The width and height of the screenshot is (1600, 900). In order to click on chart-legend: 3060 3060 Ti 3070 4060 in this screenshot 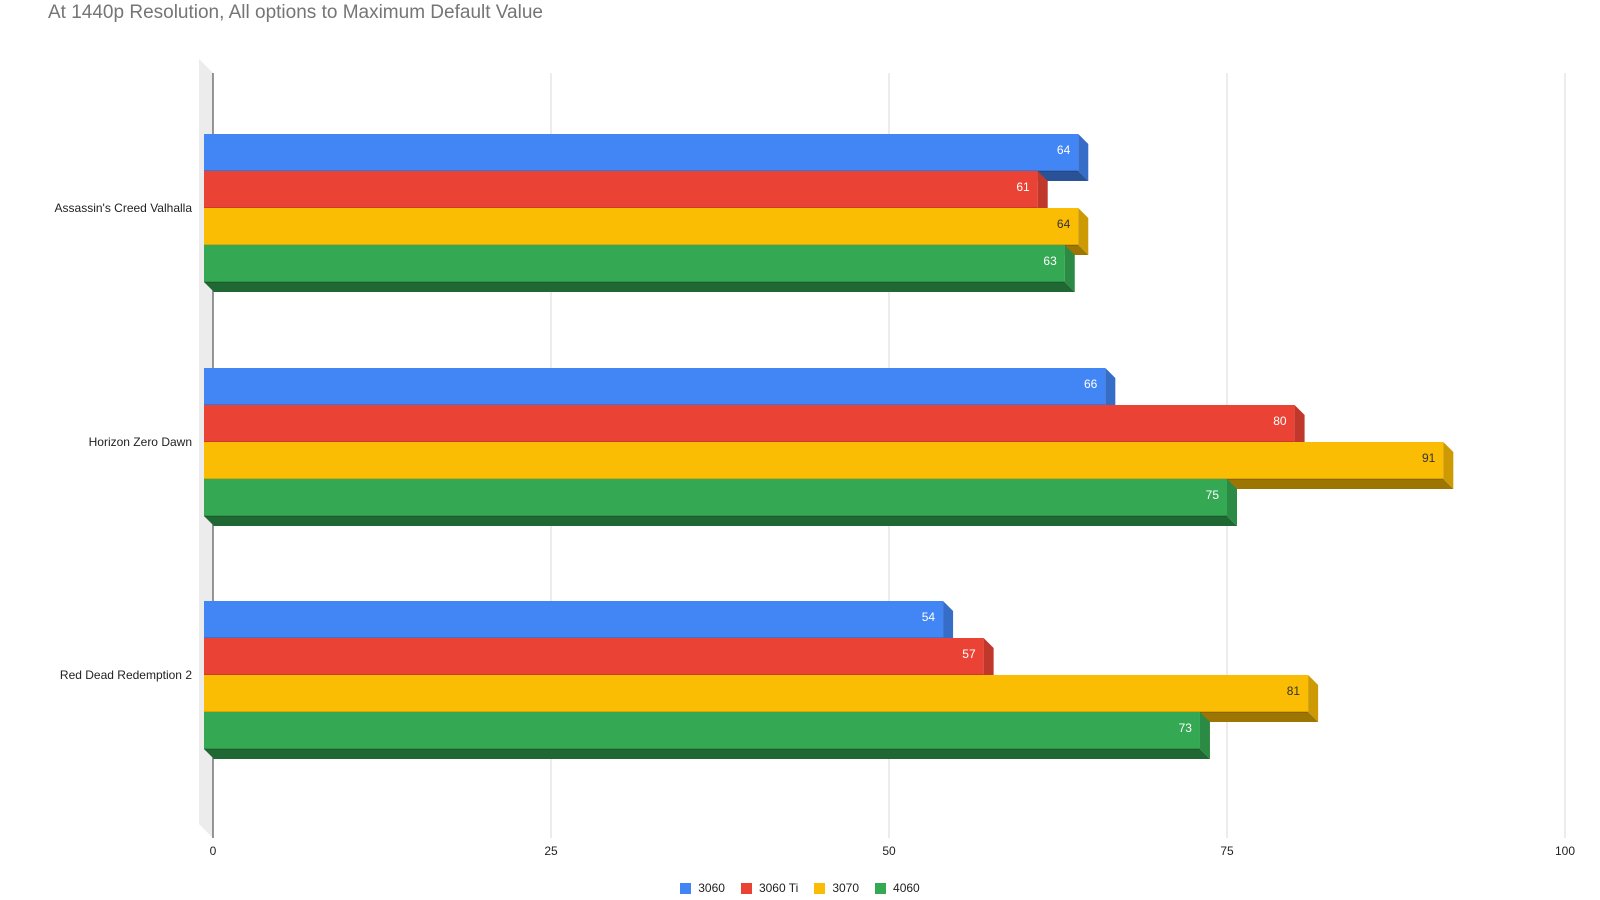, I will do `click(800, 888)`.